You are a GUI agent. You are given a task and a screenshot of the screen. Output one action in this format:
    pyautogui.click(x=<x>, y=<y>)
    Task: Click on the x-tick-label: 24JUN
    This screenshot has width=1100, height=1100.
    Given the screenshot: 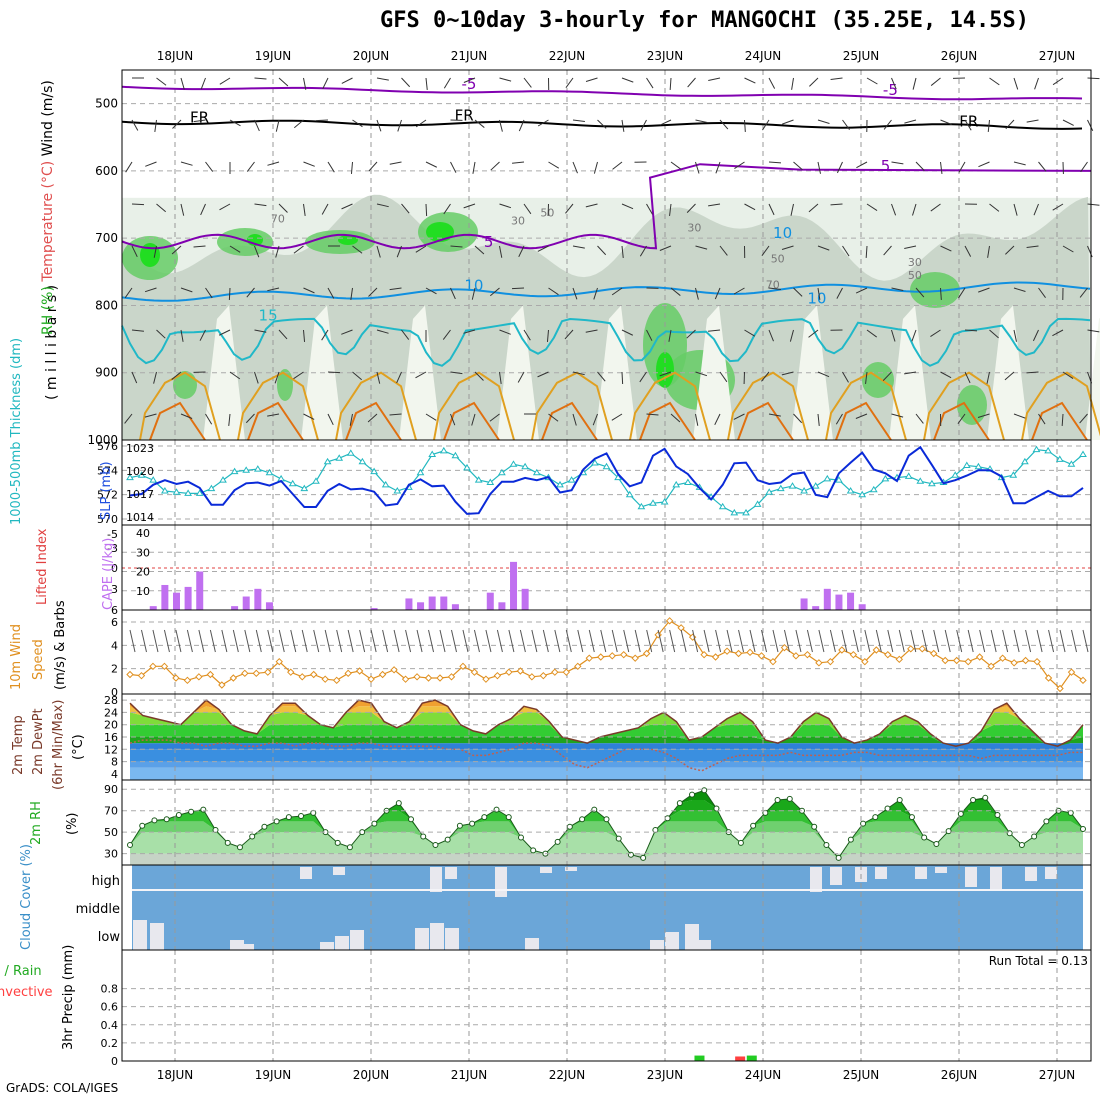 What is the action you would take?
    pyautogui.click(x=763, y=1075)
    